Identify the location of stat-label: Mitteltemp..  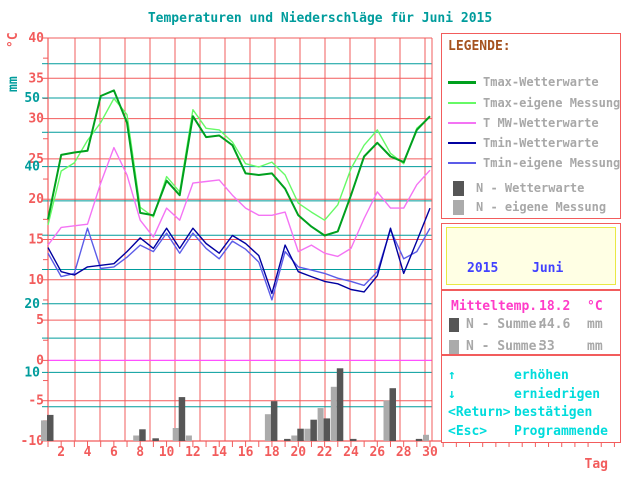
(494, 306).